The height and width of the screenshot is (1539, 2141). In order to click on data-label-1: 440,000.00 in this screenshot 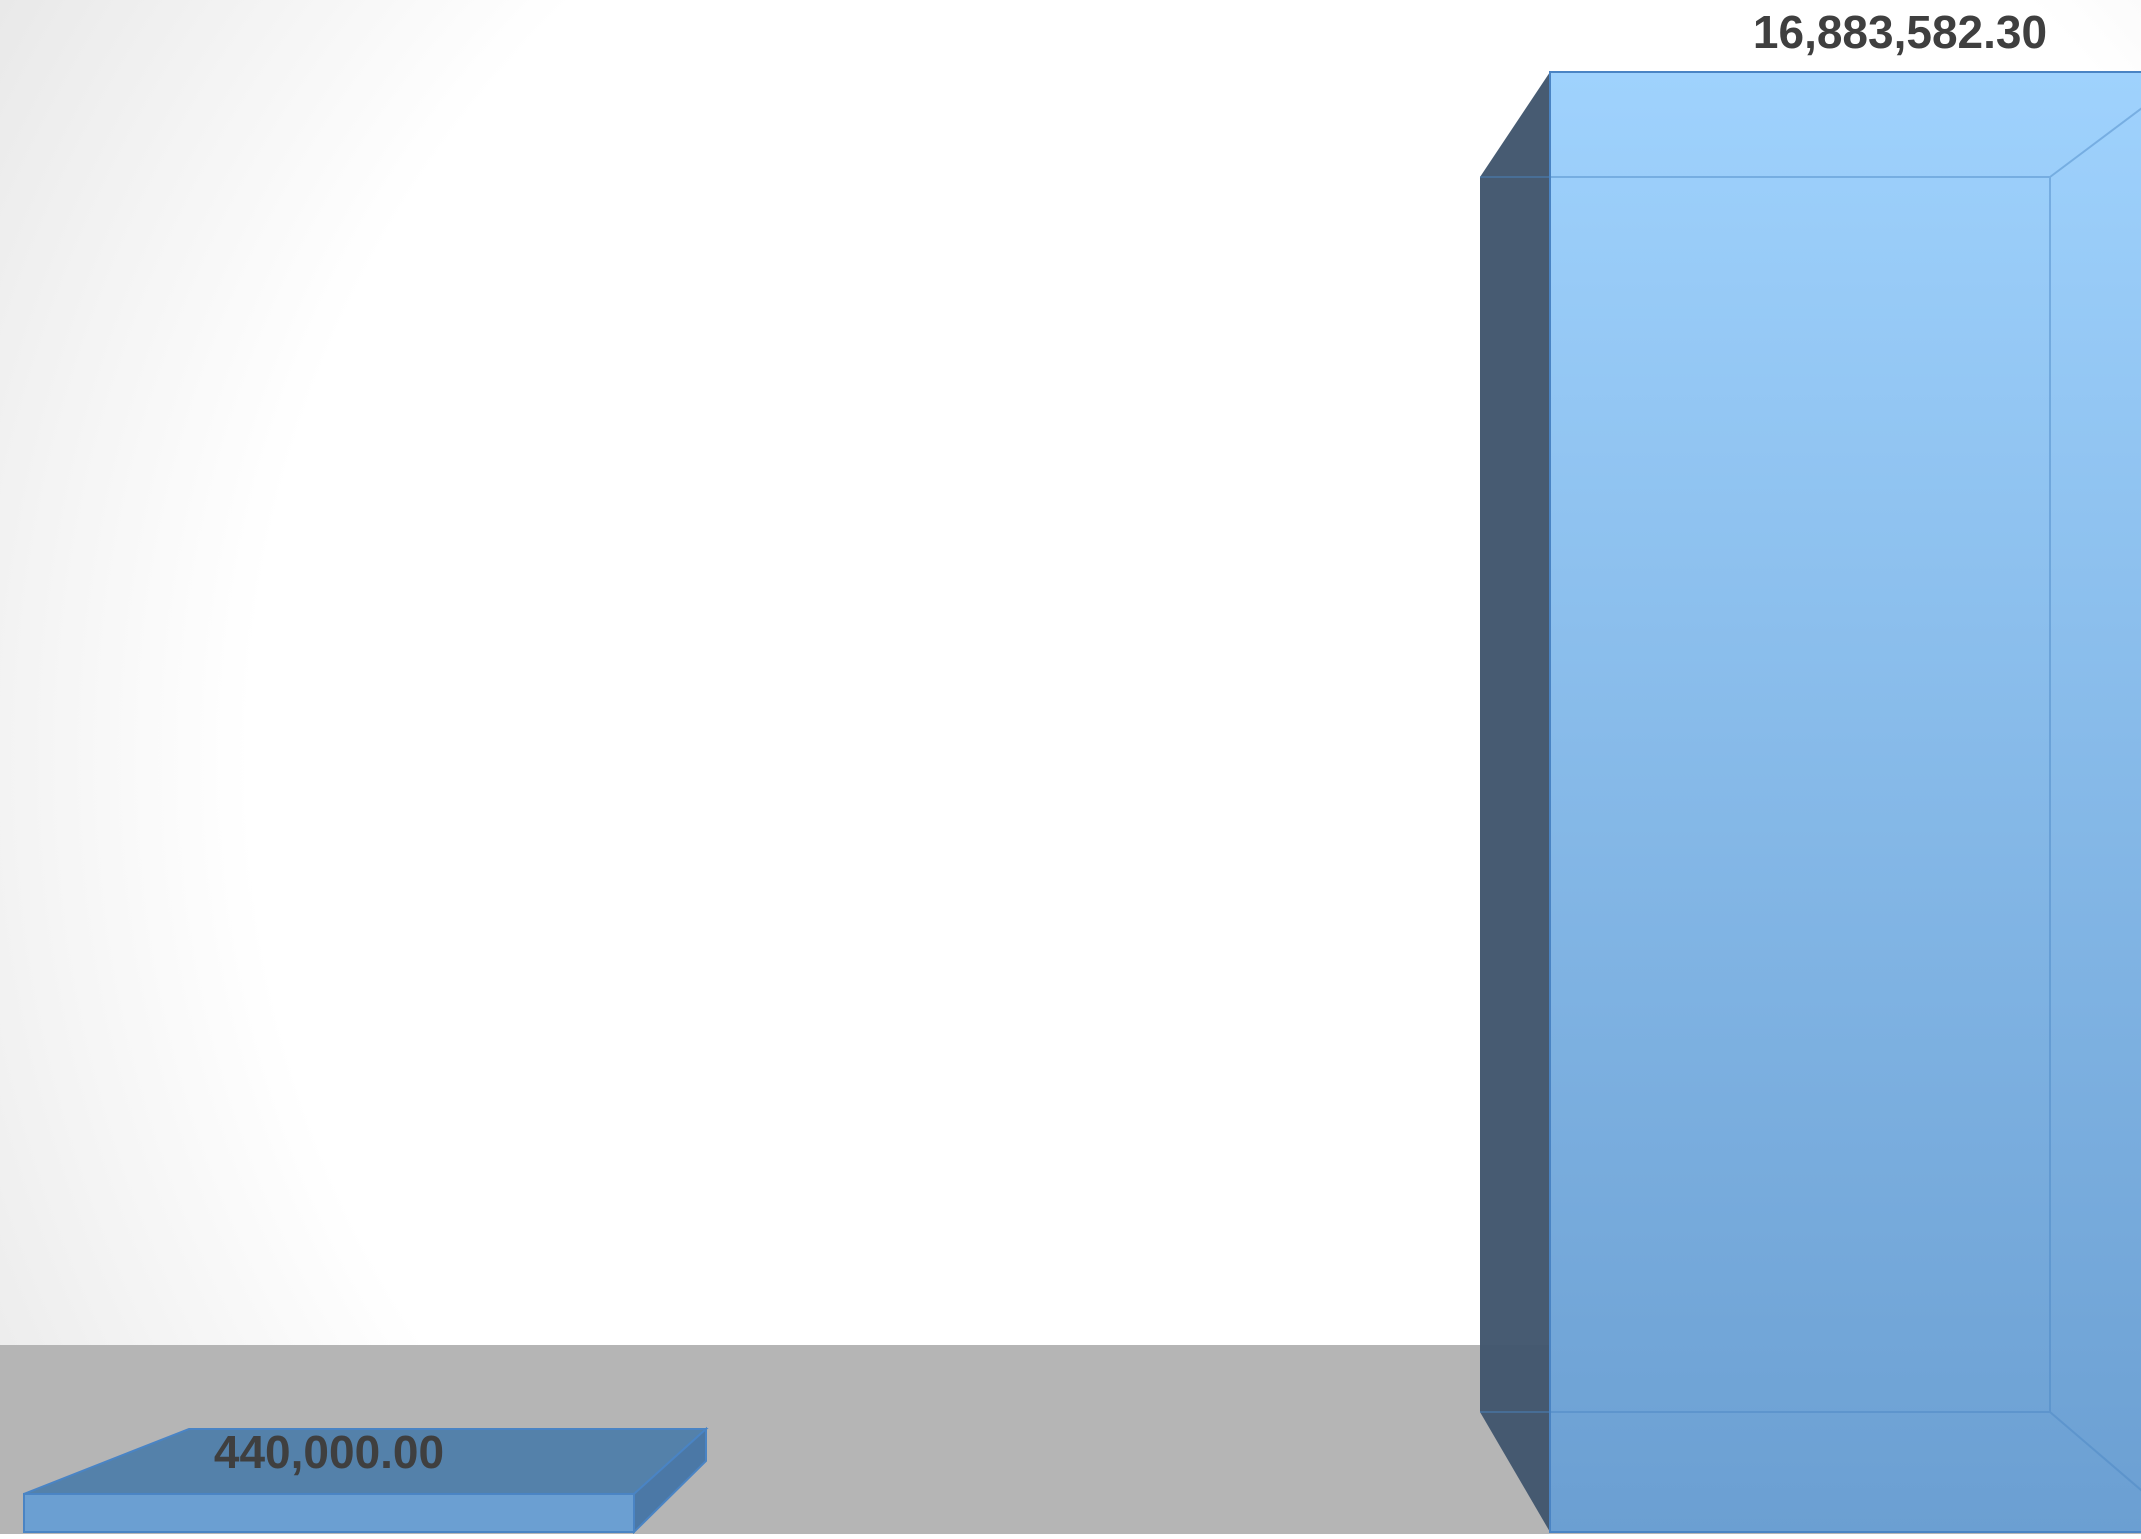, I will do `click(329, 1452)`.